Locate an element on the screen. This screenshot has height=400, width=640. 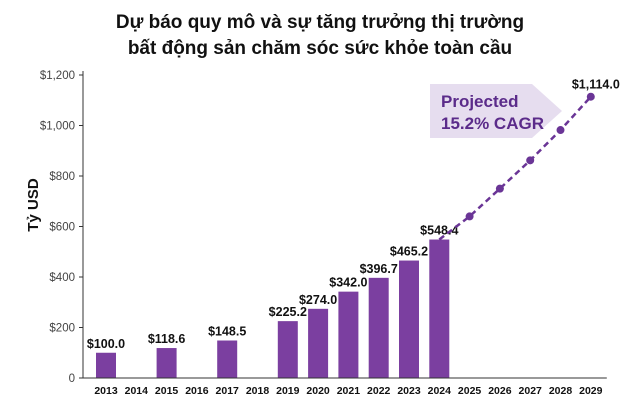
x-tick-label: 2021 is located at coordinates (349, 391).